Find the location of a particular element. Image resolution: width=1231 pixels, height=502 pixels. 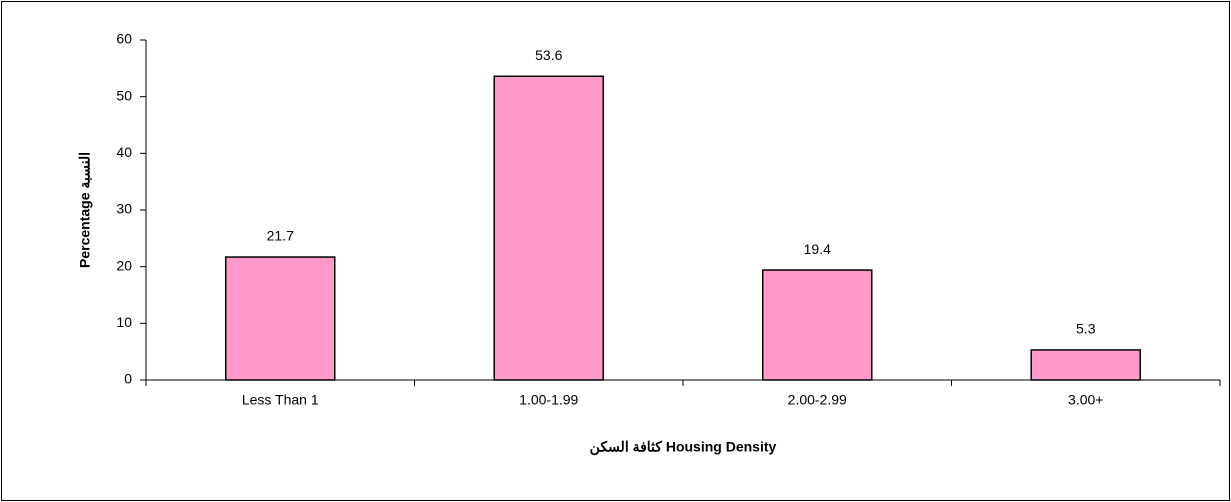

y-tick-label: 40 is located at coordinates (124, 152).